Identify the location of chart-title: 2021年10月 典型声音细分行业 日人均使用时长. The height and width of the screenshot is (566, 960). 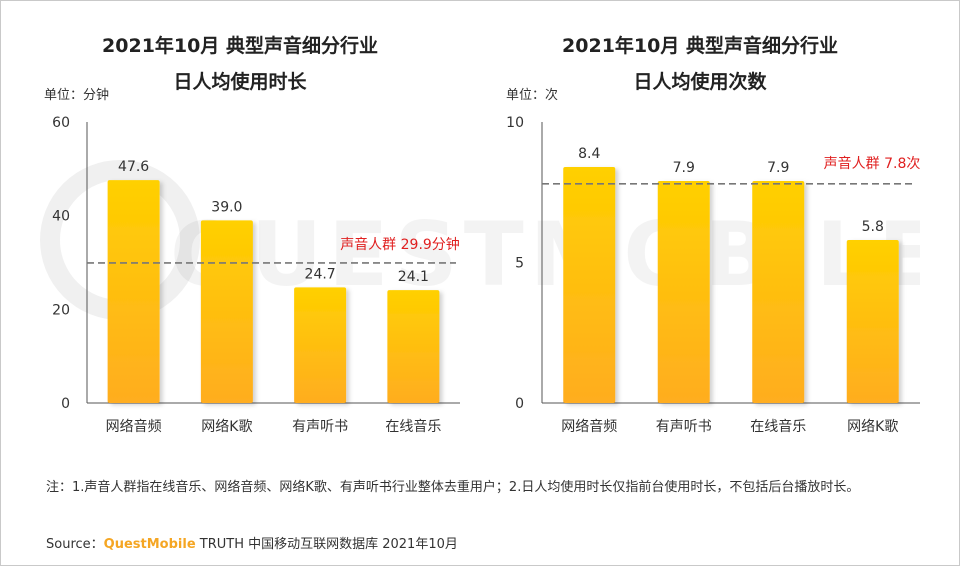
(240, 64).